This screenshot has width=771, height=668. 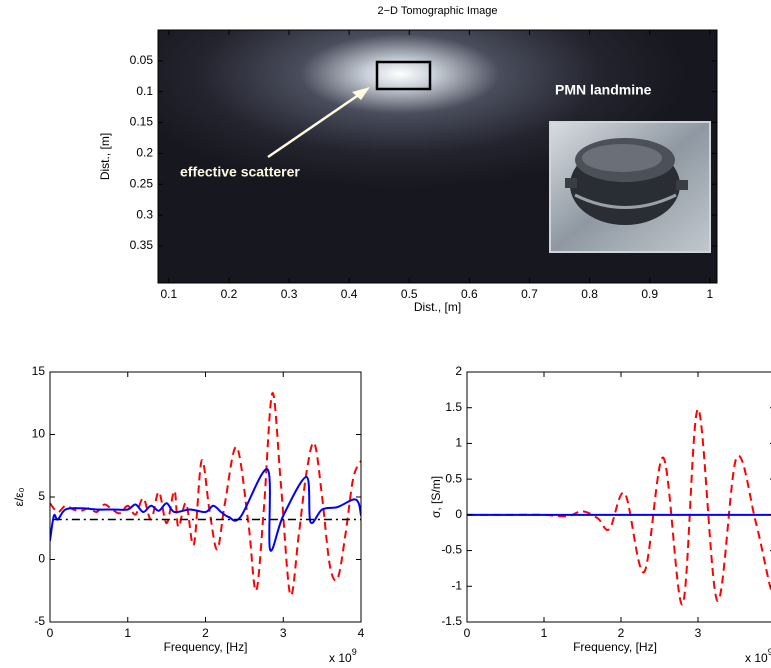 I want to click on x-tick-label: 0.9, so click(x=649, y=294).